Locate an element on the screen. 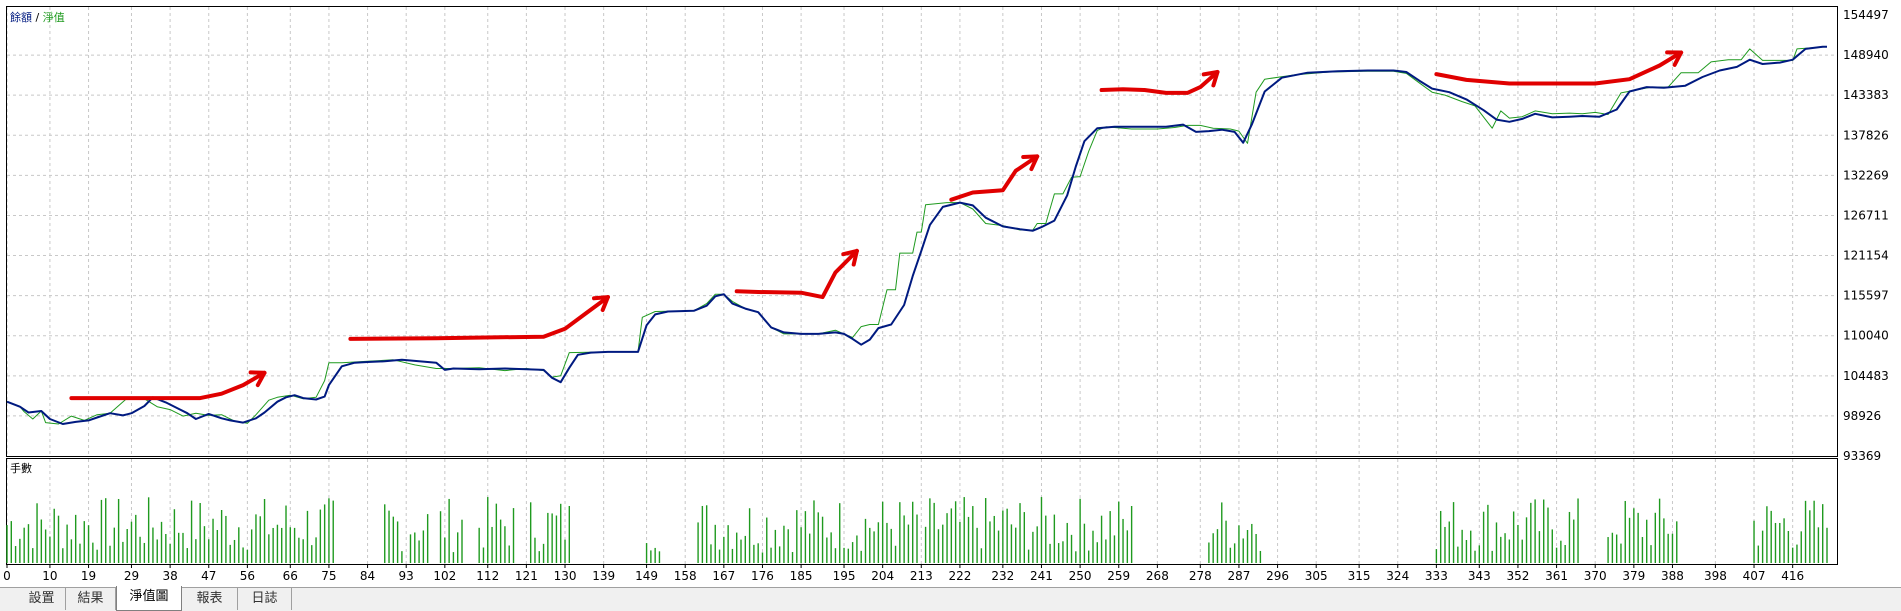  y-tick-label: 132269 is located at coordinates (1866, 175).